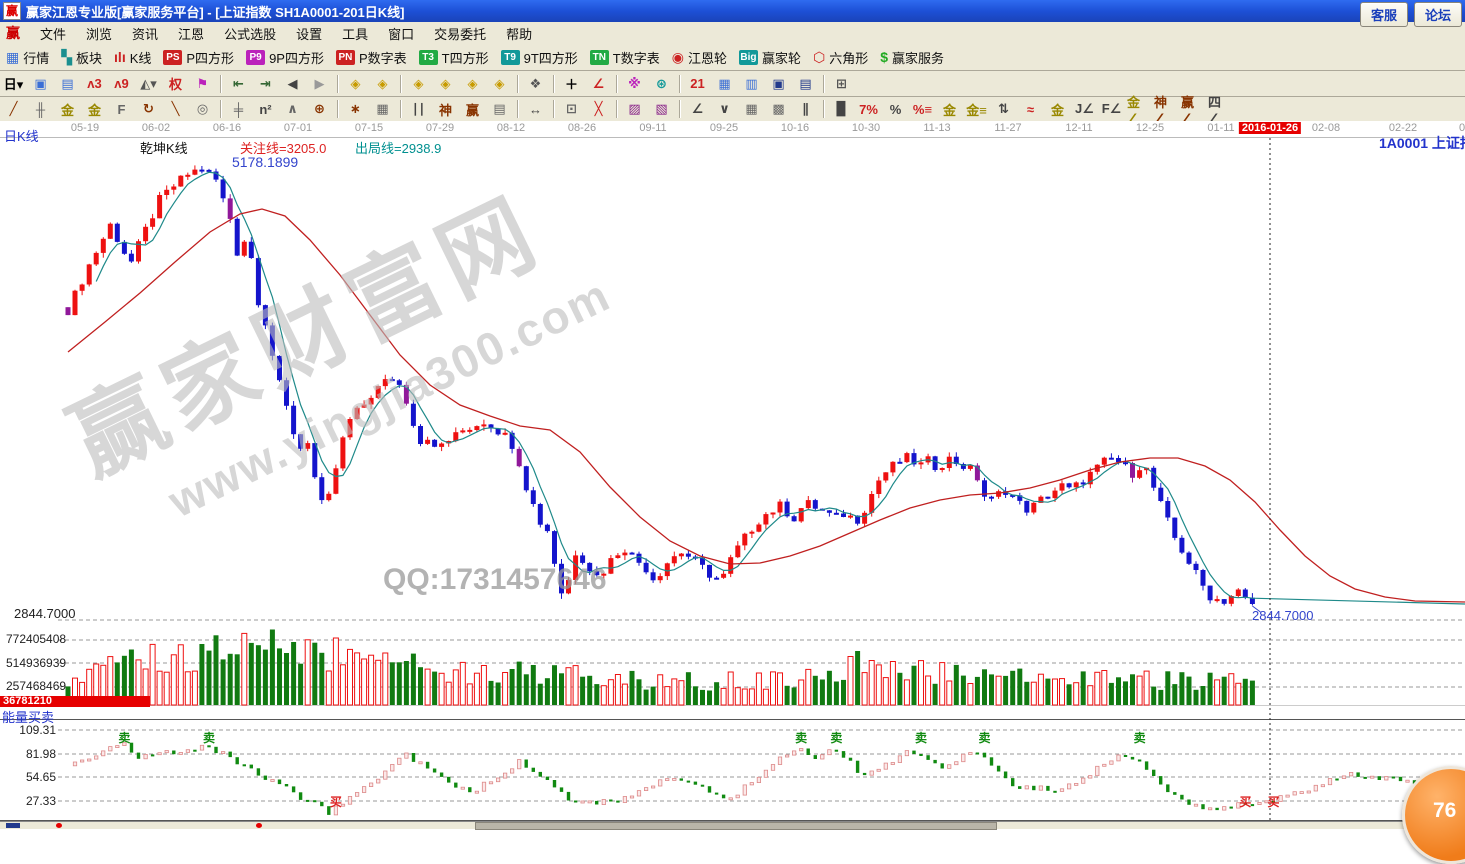  Describe the element at coordinates (724, 83) in the screenshot. I see `calculator-icon: ▦` at that location.